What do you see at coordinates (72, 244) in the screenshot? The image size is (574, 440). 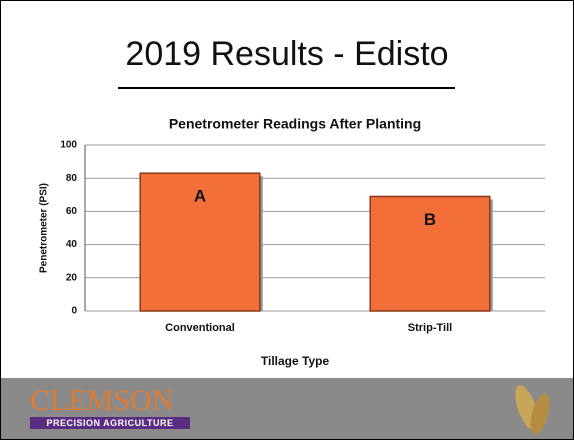 I see `y-tick-label: 40` at bounding box center [72, 244].